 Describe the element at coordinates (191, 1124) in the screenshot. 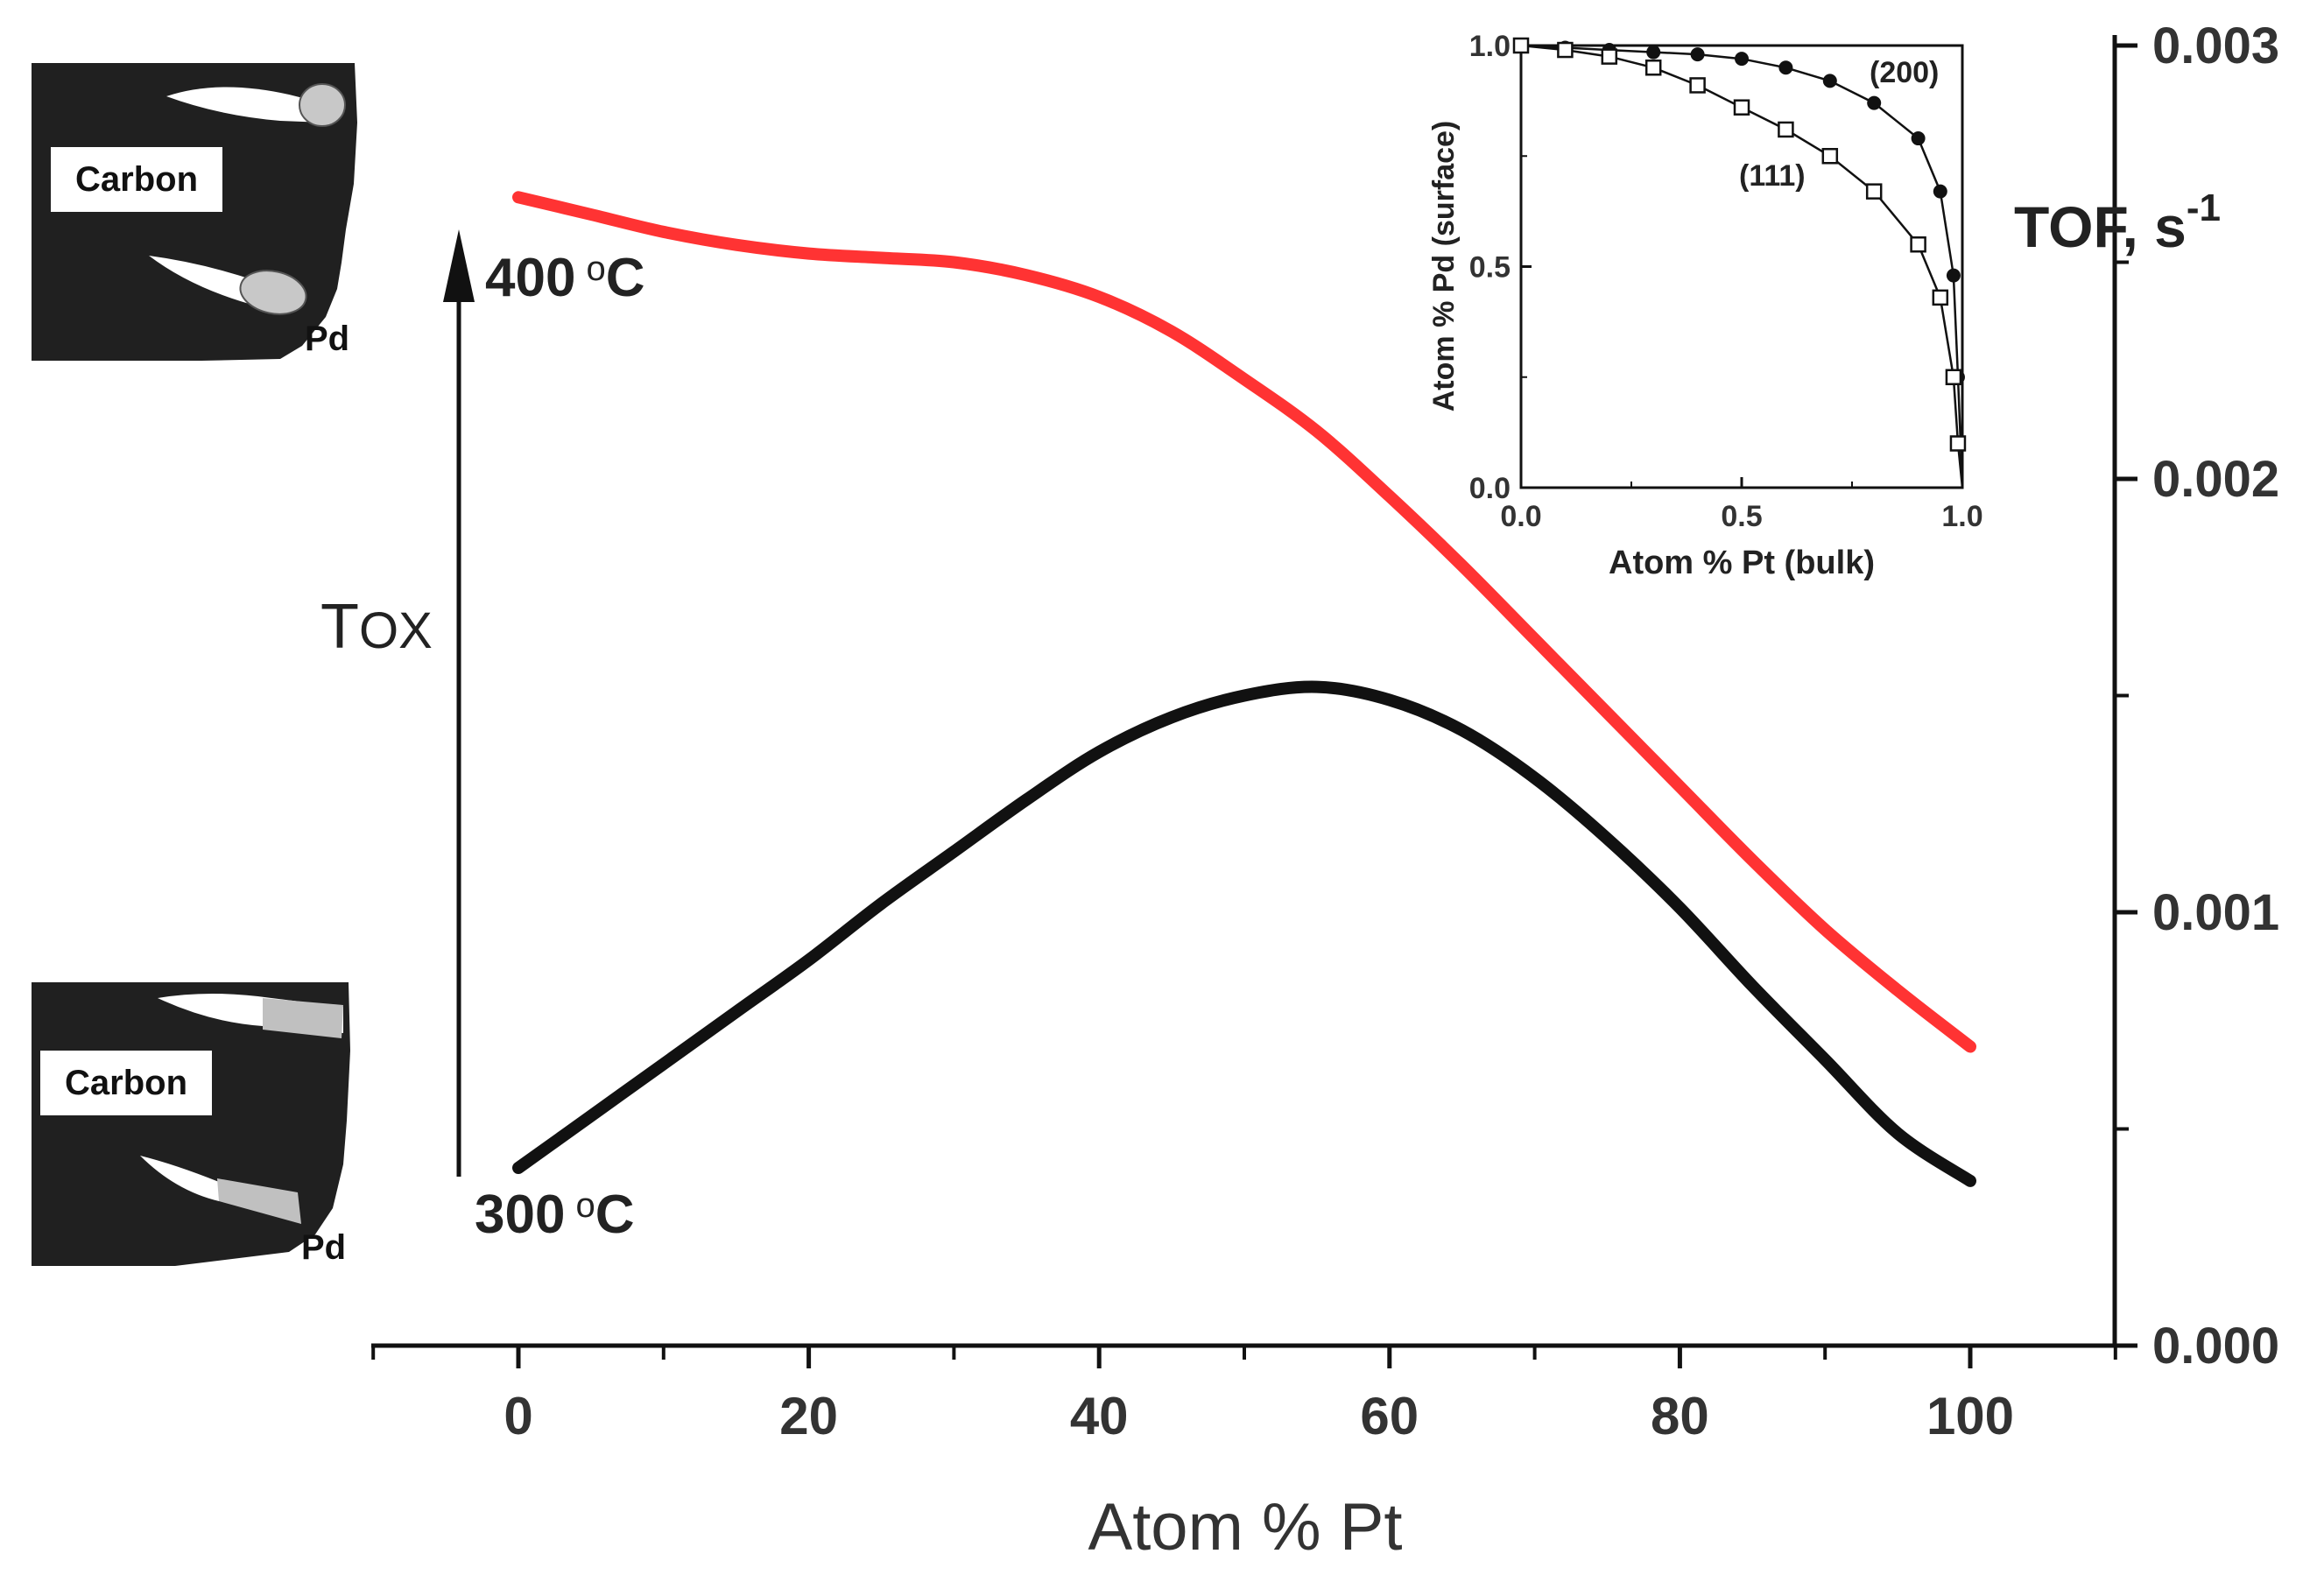

I see `schematic-bottom: Carbon Pd` at that location.